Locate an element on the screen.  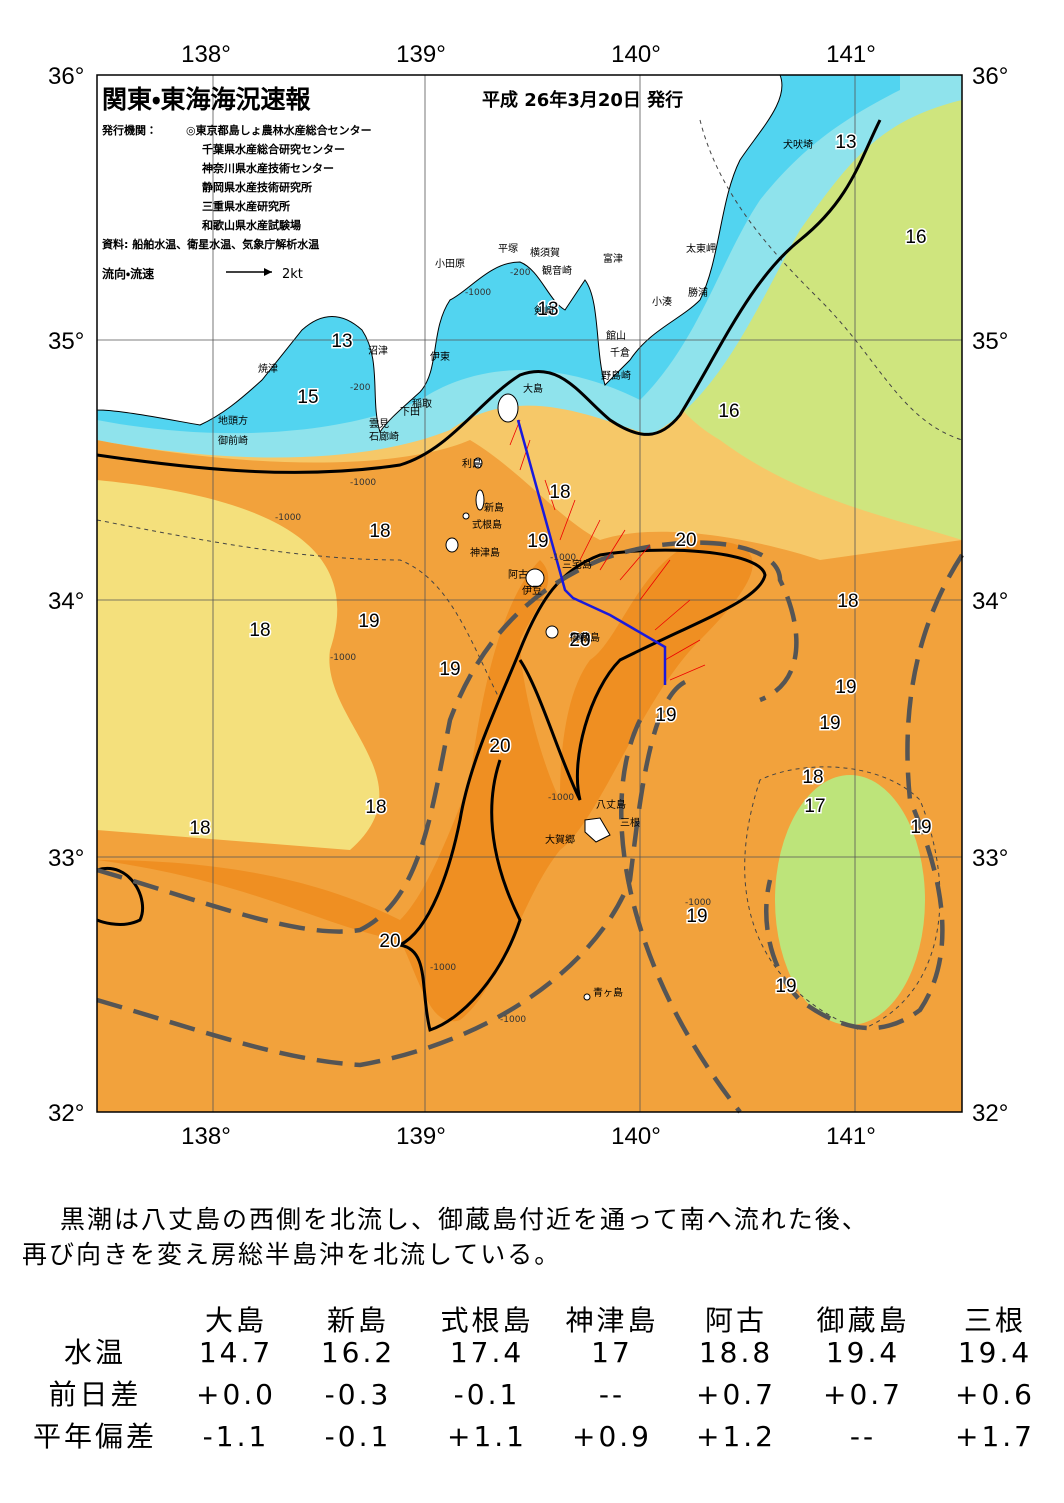
description-line: 再び向きを変え房総半島沖を北流している。 is located at coordinates (291, 1254).